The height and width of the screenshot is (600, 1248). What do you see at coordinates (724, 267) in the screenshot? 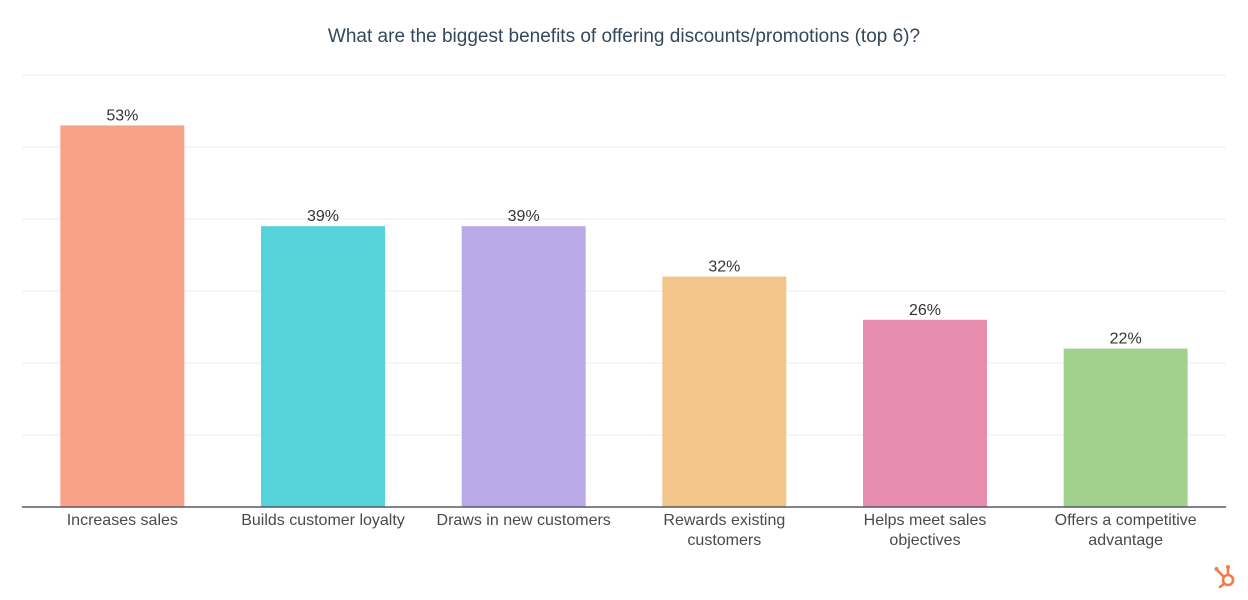
I see `data-label: 32%` at bounding box center [724, 267].